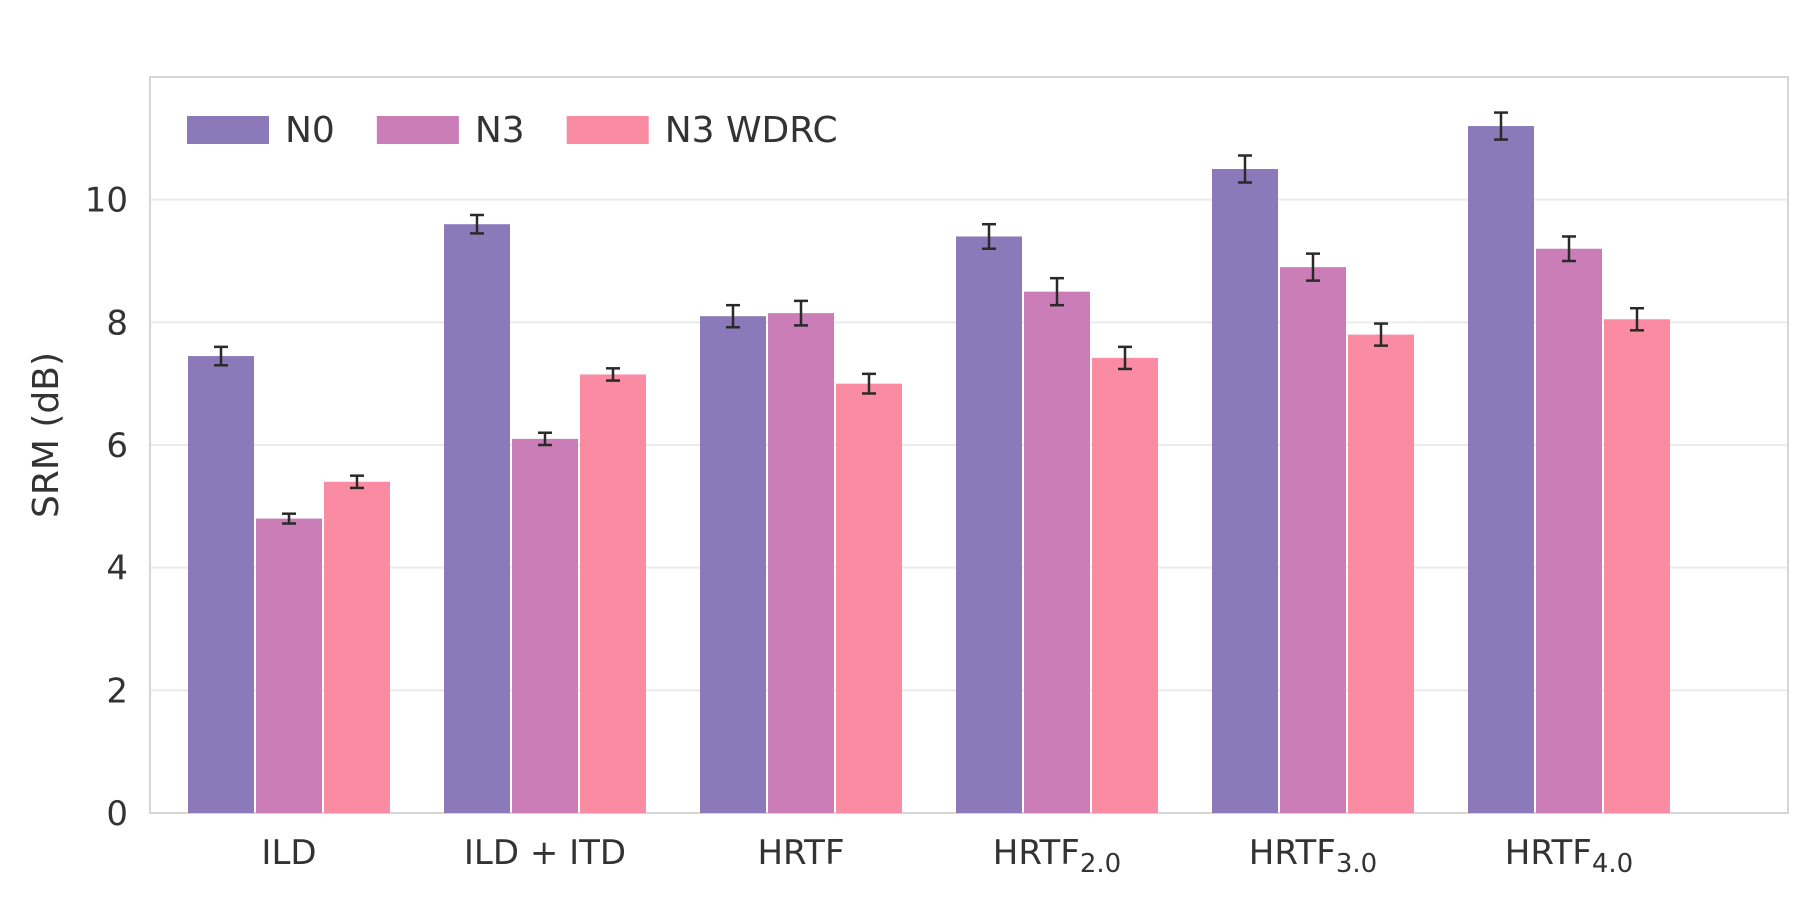  Describe the element at coordinates (117, 814) in the screenshot. I see `y-tick-label: 0` at that location.